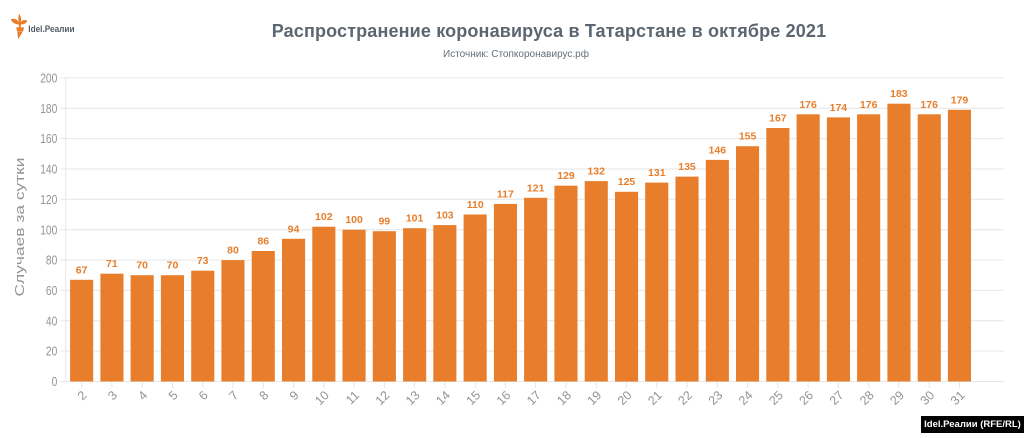  What do you see at coordinates (960, 100) in the screenshot?
I see `svg-text: 179` at bounding box center [960, 100].